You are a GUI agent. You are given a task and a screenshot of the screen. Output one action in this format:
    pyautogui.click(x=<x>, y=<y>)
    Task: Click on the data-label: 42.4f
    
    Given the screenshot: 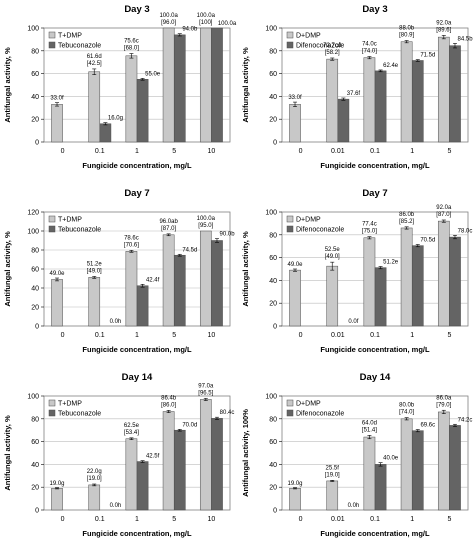 What is the action you would take?
    pyautogui.click(x=153, y=280)
    